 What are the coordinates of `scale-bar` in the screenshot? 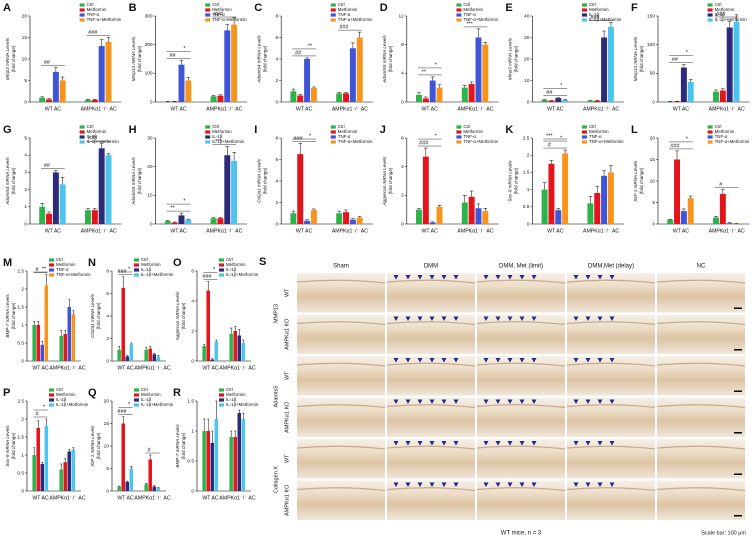 It's located at (738, 474).